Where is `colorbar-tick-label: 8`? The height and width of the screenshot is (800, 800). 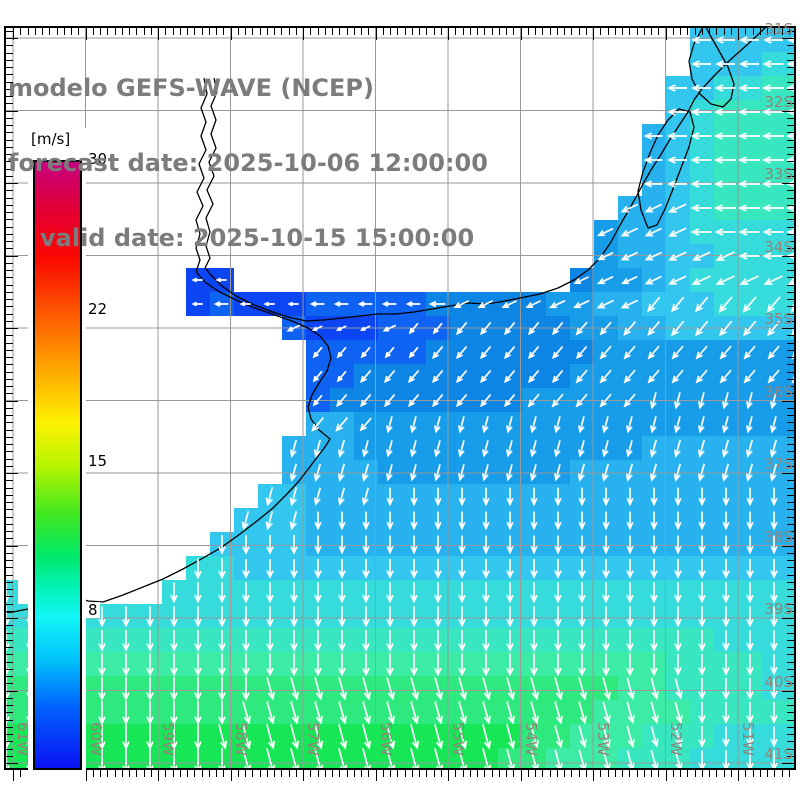 colorbar-tick-label: 8 is located at coordinates (93, 610).